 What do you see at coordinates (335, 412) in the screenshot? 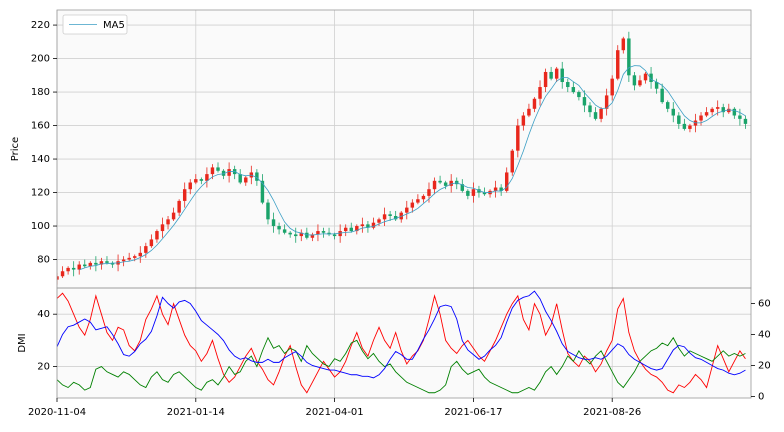
I see `x-tick-label: 2021-04-01` at bounding box center [335, 412].